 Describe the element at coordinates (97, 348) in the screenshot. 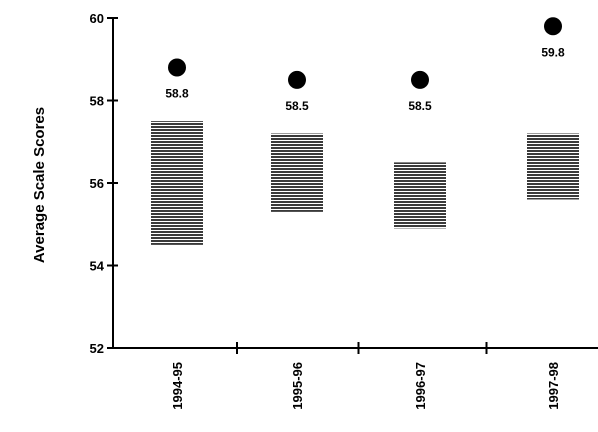

I see `y-tick-label: 52` at that location.